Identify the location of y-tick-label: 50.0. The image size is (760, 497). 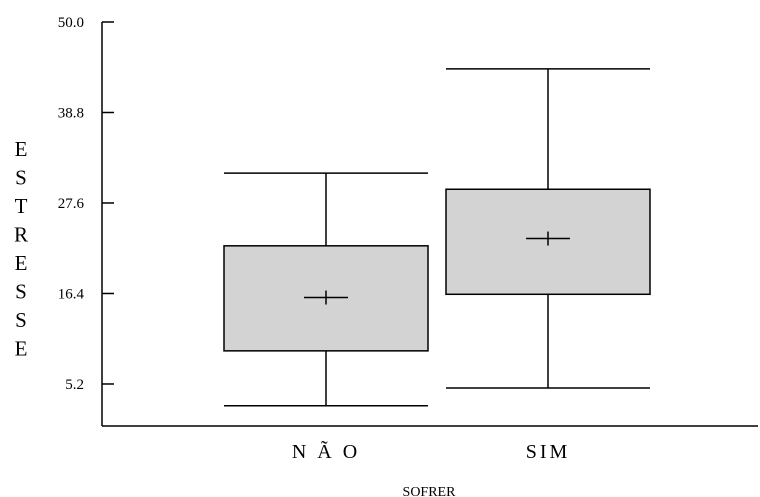
(71, 23).